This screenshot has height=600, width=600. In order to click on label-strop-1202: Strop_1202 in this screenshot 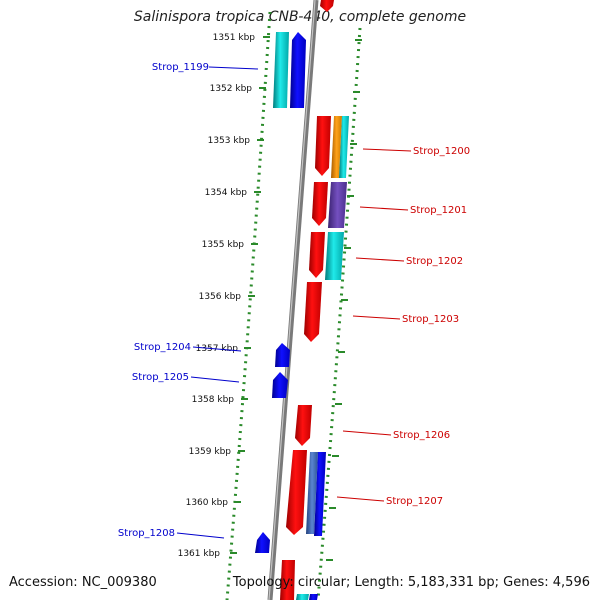, I will do `click(434, 261)`.